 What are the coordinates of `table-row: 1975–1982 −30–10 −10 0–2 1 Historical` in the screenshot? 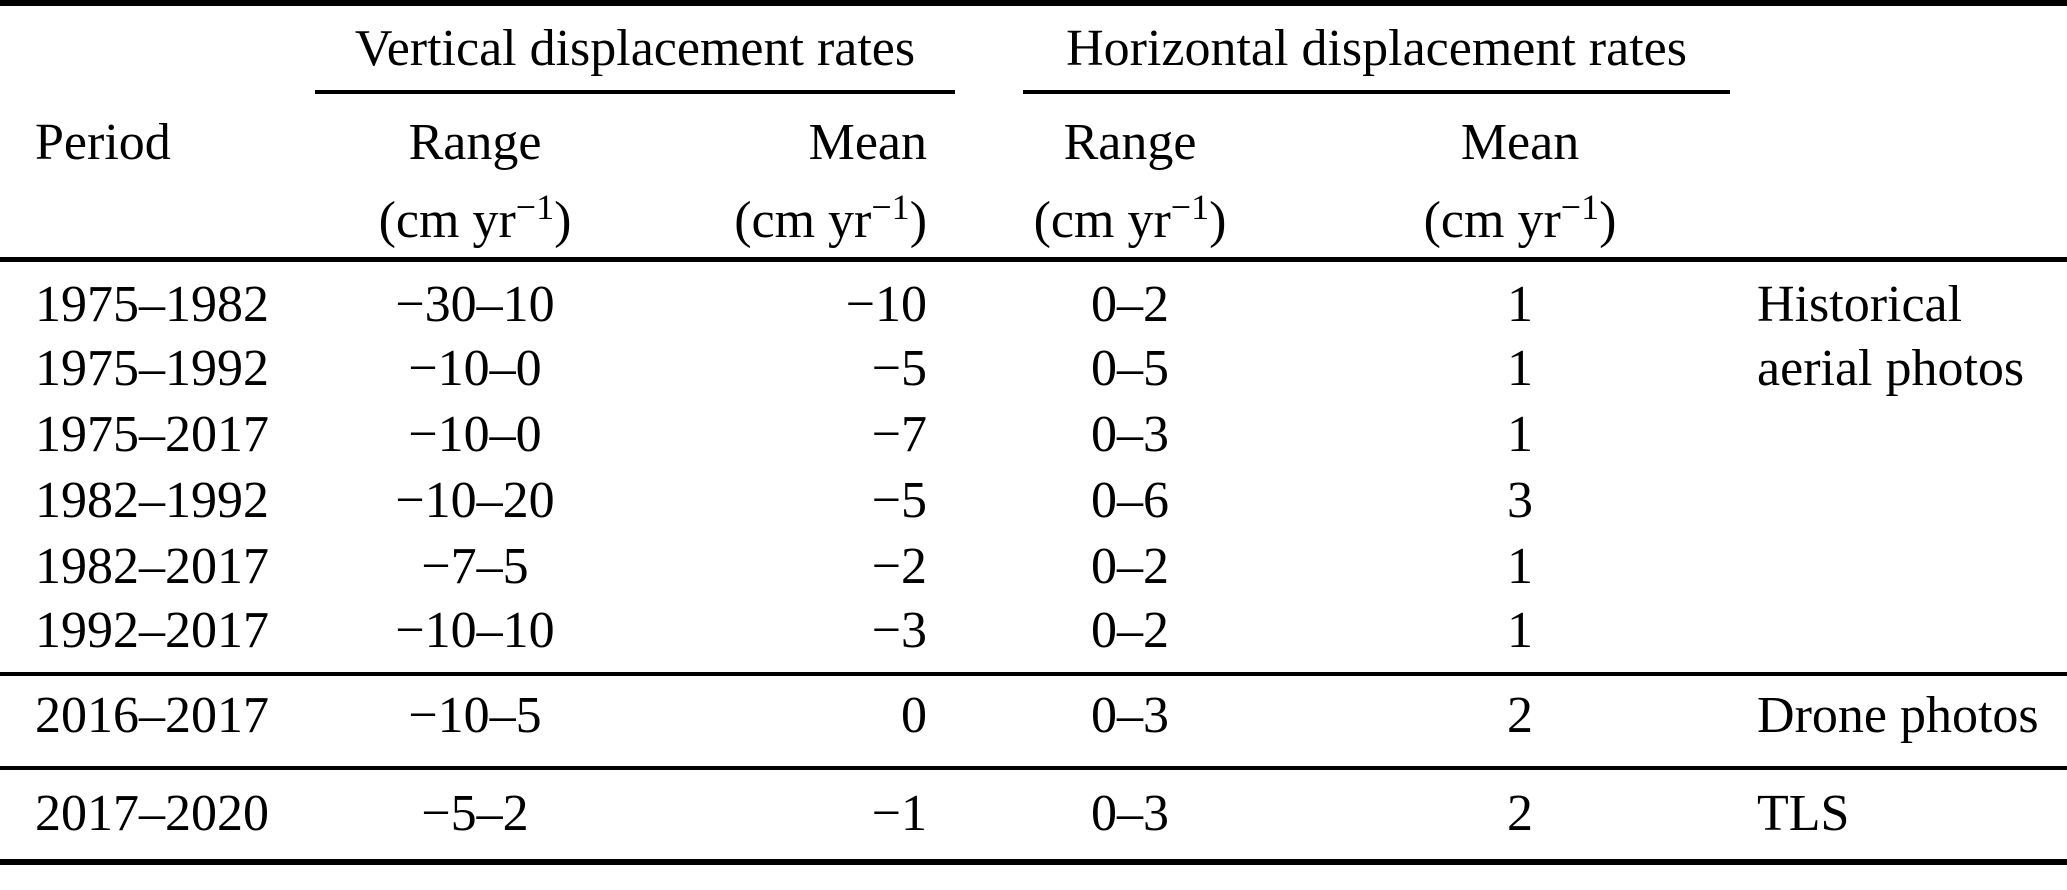 It's located at (1033, 297).